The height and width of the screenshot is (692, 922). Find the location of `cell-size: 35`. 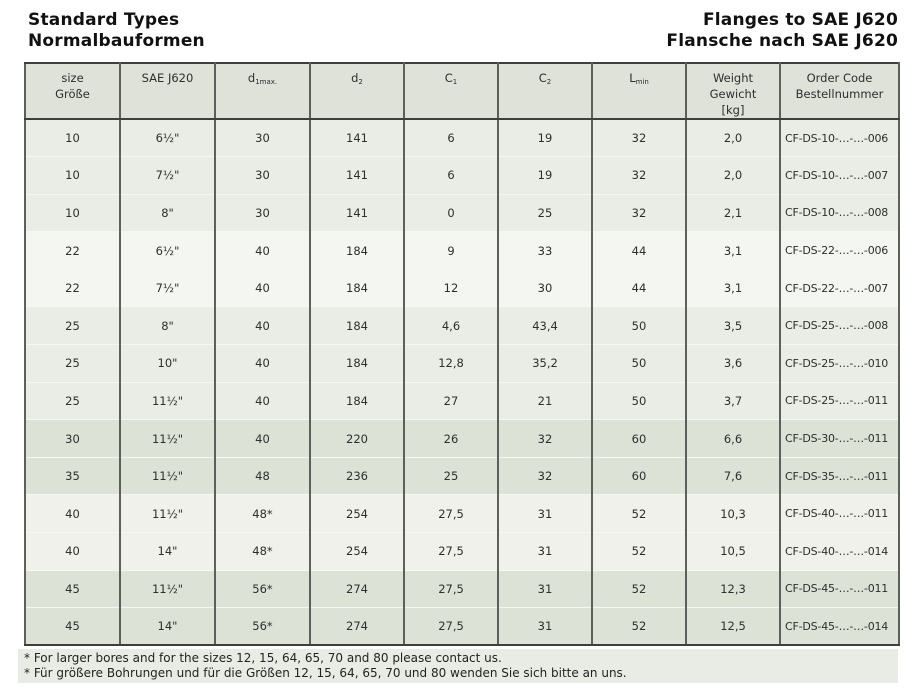

cell-size: 35 is located at coordinates (72, 475).